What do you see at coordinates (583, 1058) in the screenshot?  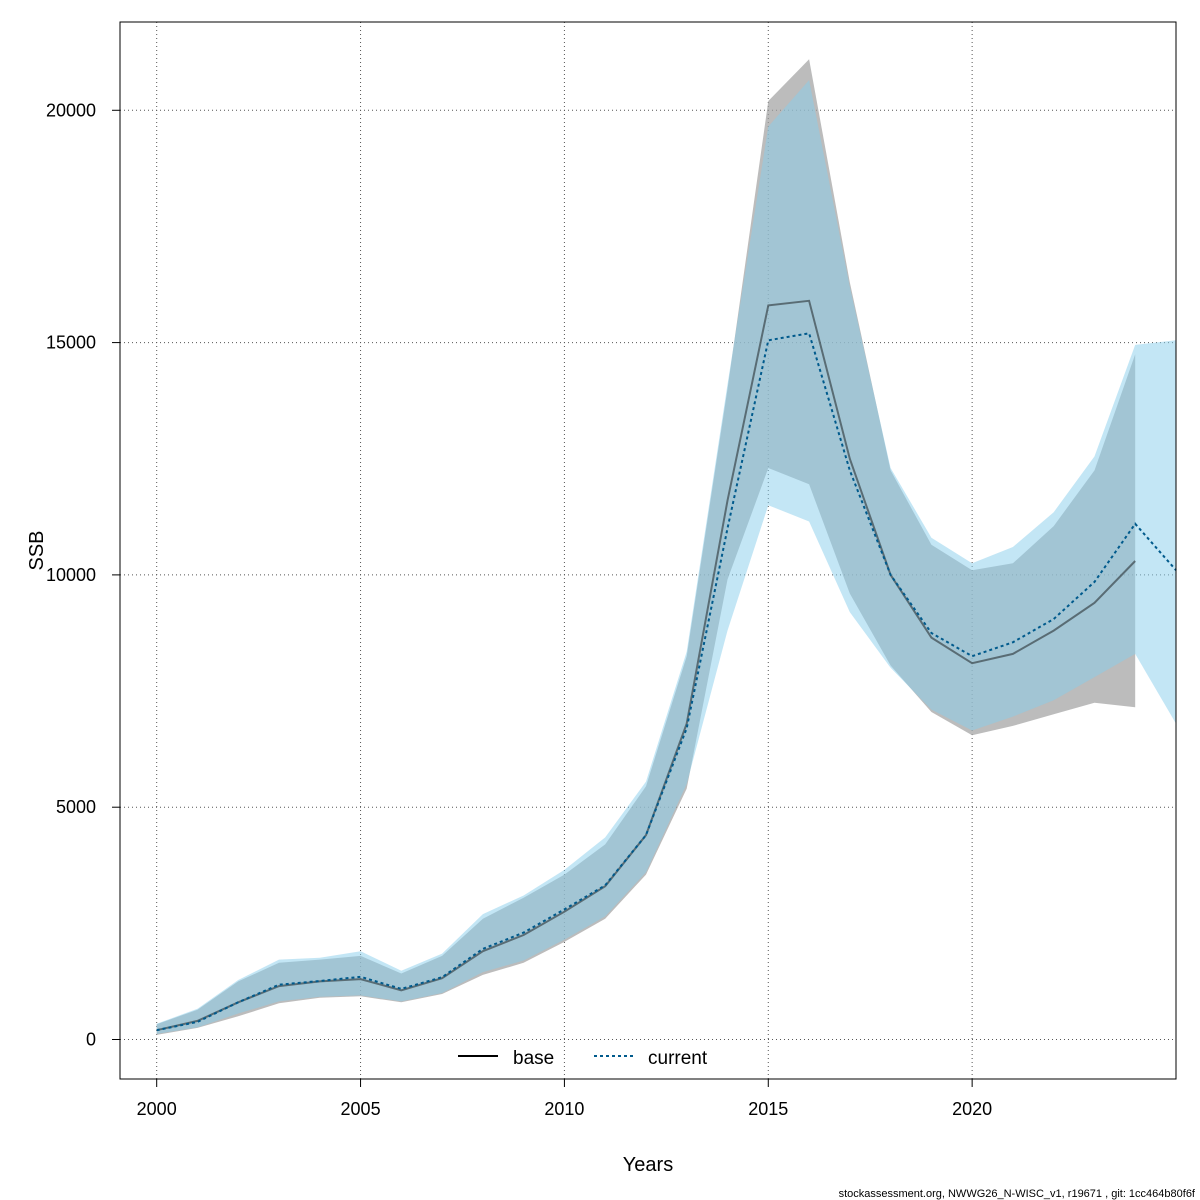 I see `legend: base current` at bounding box center [583, 1058].